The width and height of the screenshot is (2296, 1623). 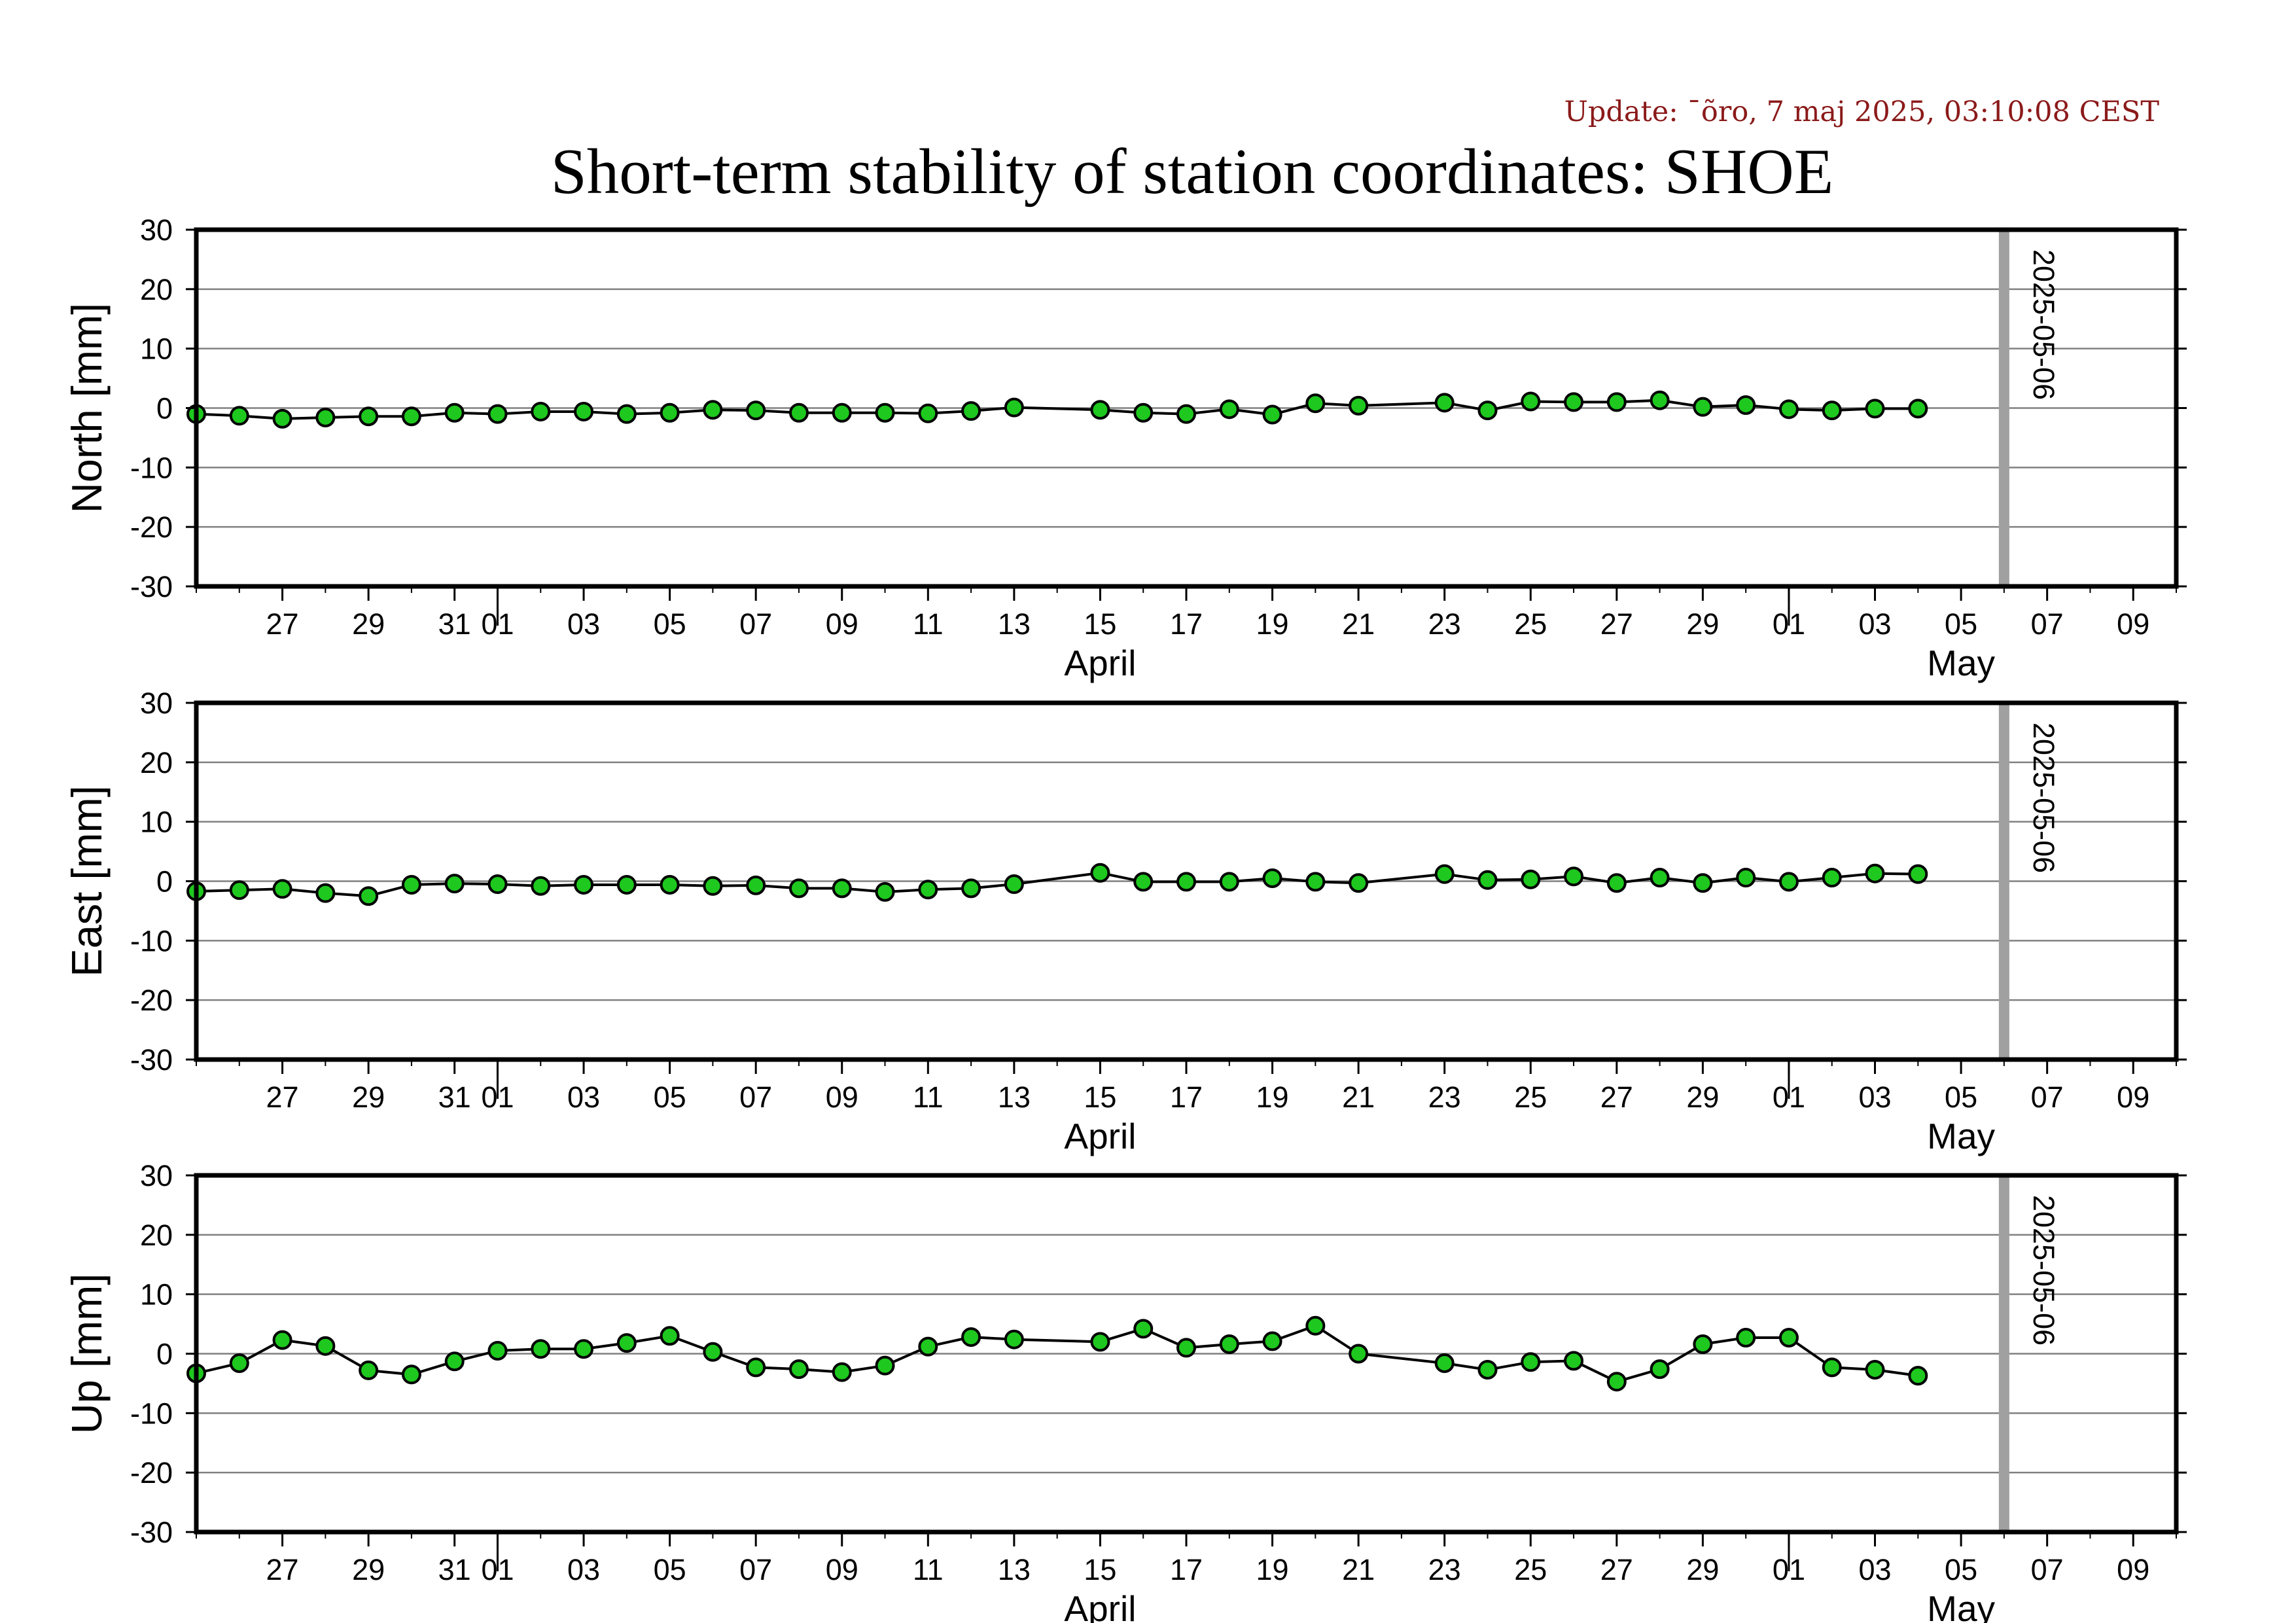 I want to click on y-tick-label: 20, so click(x=156, y=1235).